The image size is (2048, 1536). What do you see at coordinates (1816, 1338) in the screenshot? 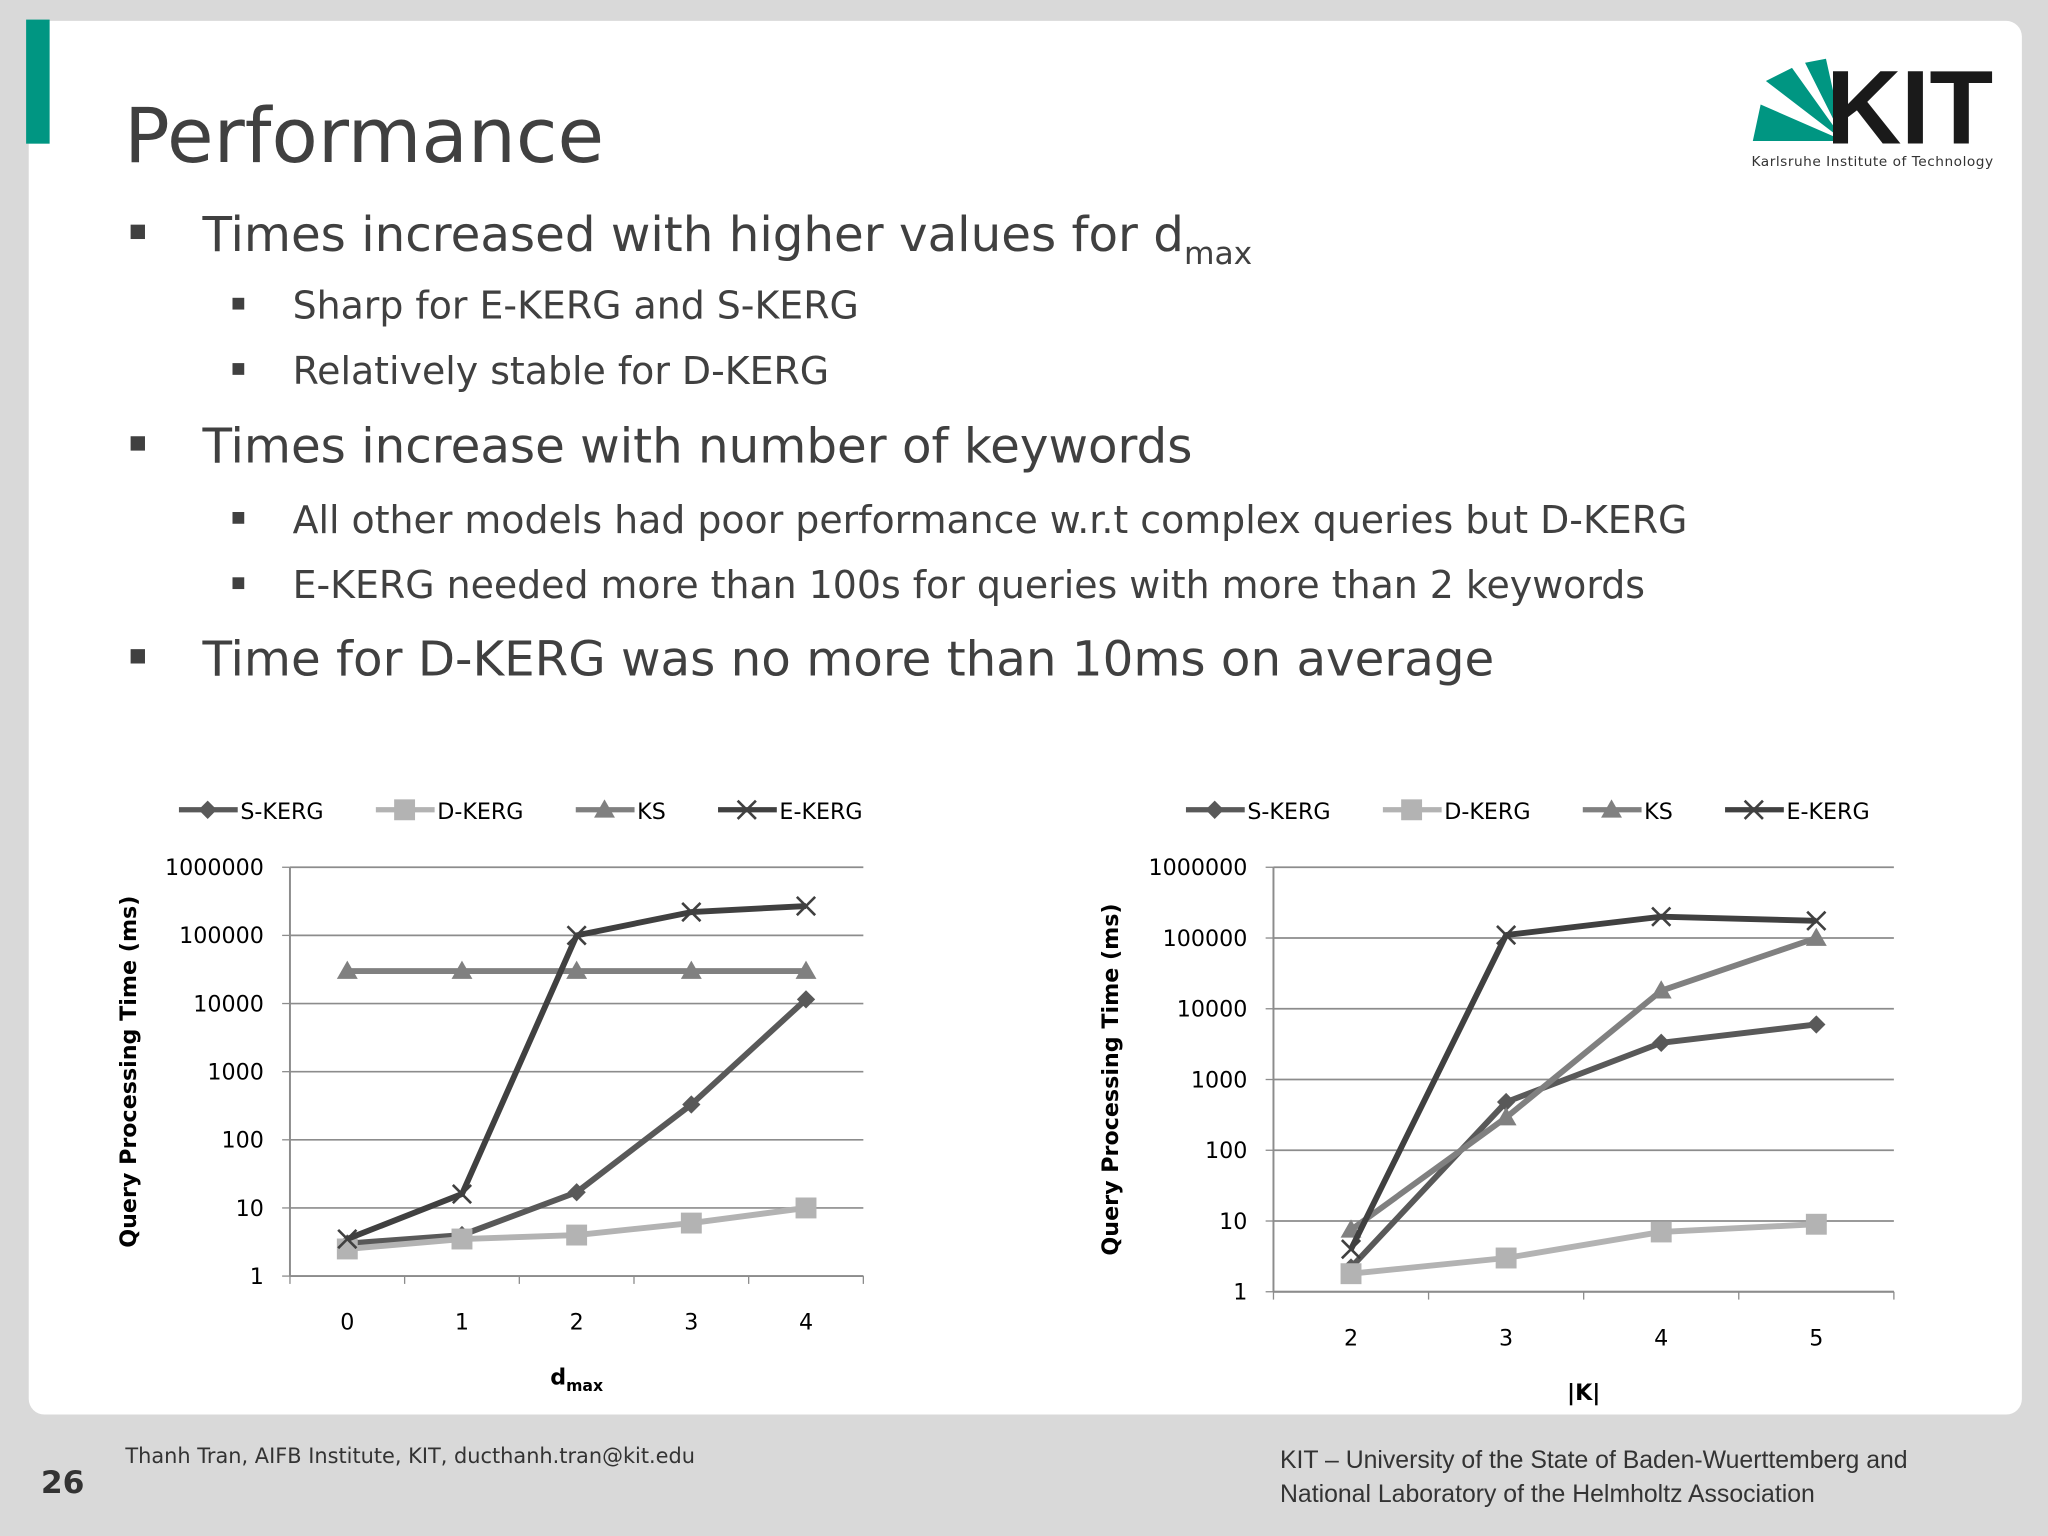
I see `x-tick-label: 5` at bounding box center [1816, 1338].